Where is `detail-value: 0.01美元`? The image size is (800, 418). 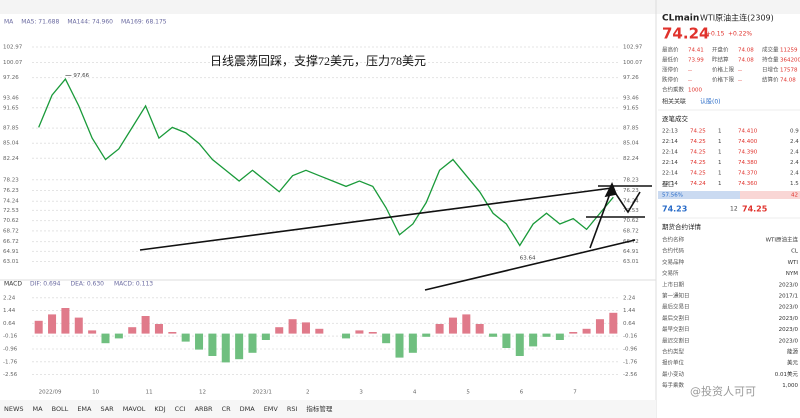 detail-value: 0.01美元 is located at coordinates (787, 374).